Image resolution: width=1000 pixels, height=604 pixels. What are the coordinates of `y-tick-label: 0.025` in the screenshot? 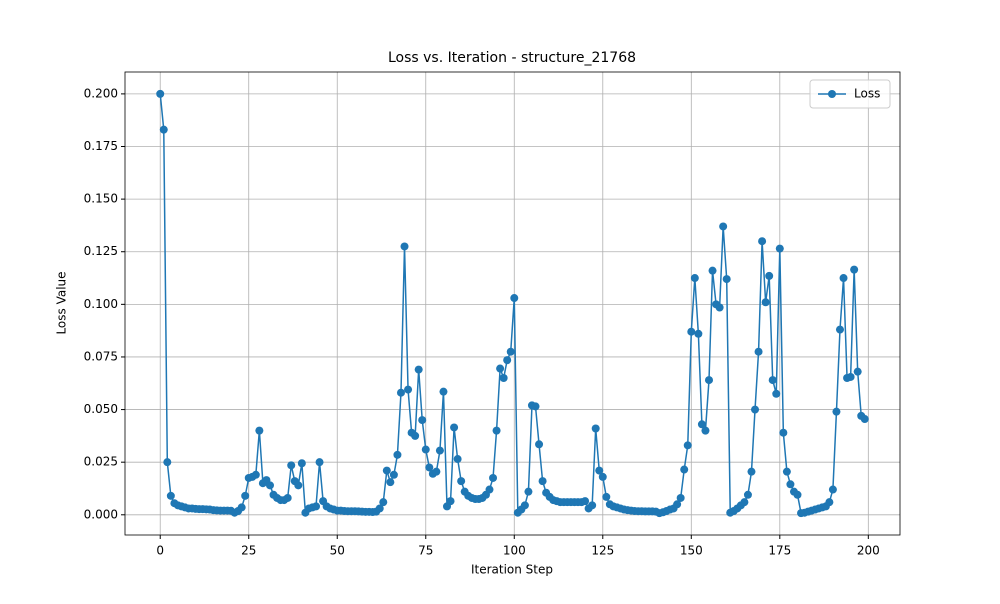 It's located at (101, 462).